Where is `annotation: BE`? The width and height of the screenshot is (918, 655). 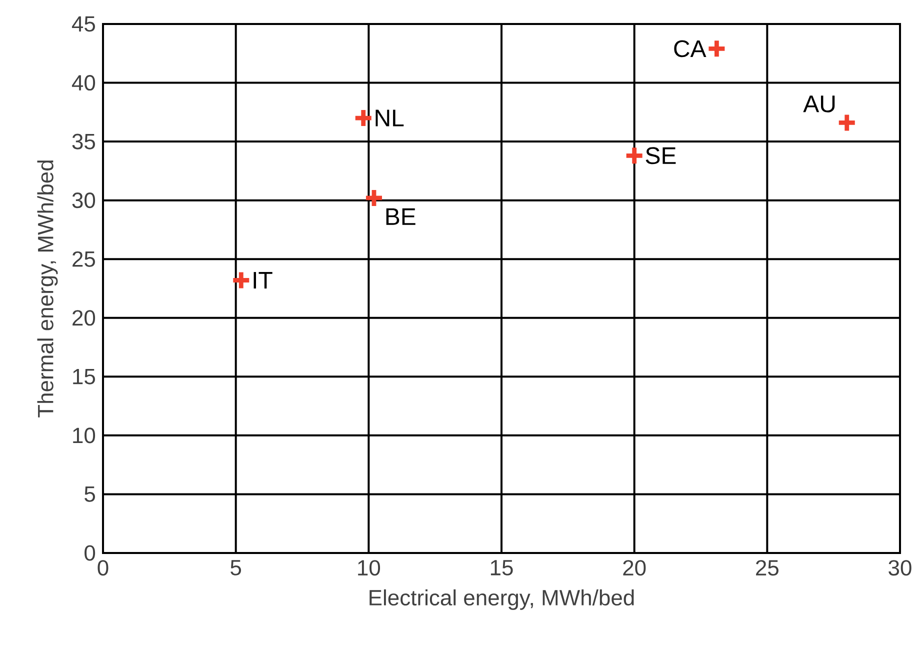 annotation: BE is located at coordinates (401, 216).